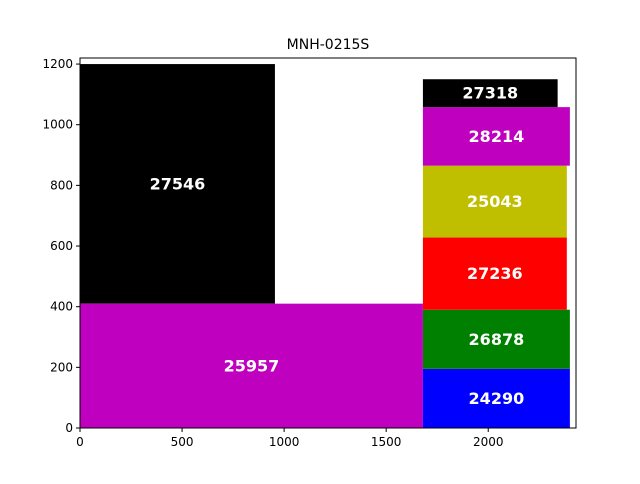  Describe the element at coordinates (61, 185) in the screenshot. I see `y-tick-label: 800` at that location.